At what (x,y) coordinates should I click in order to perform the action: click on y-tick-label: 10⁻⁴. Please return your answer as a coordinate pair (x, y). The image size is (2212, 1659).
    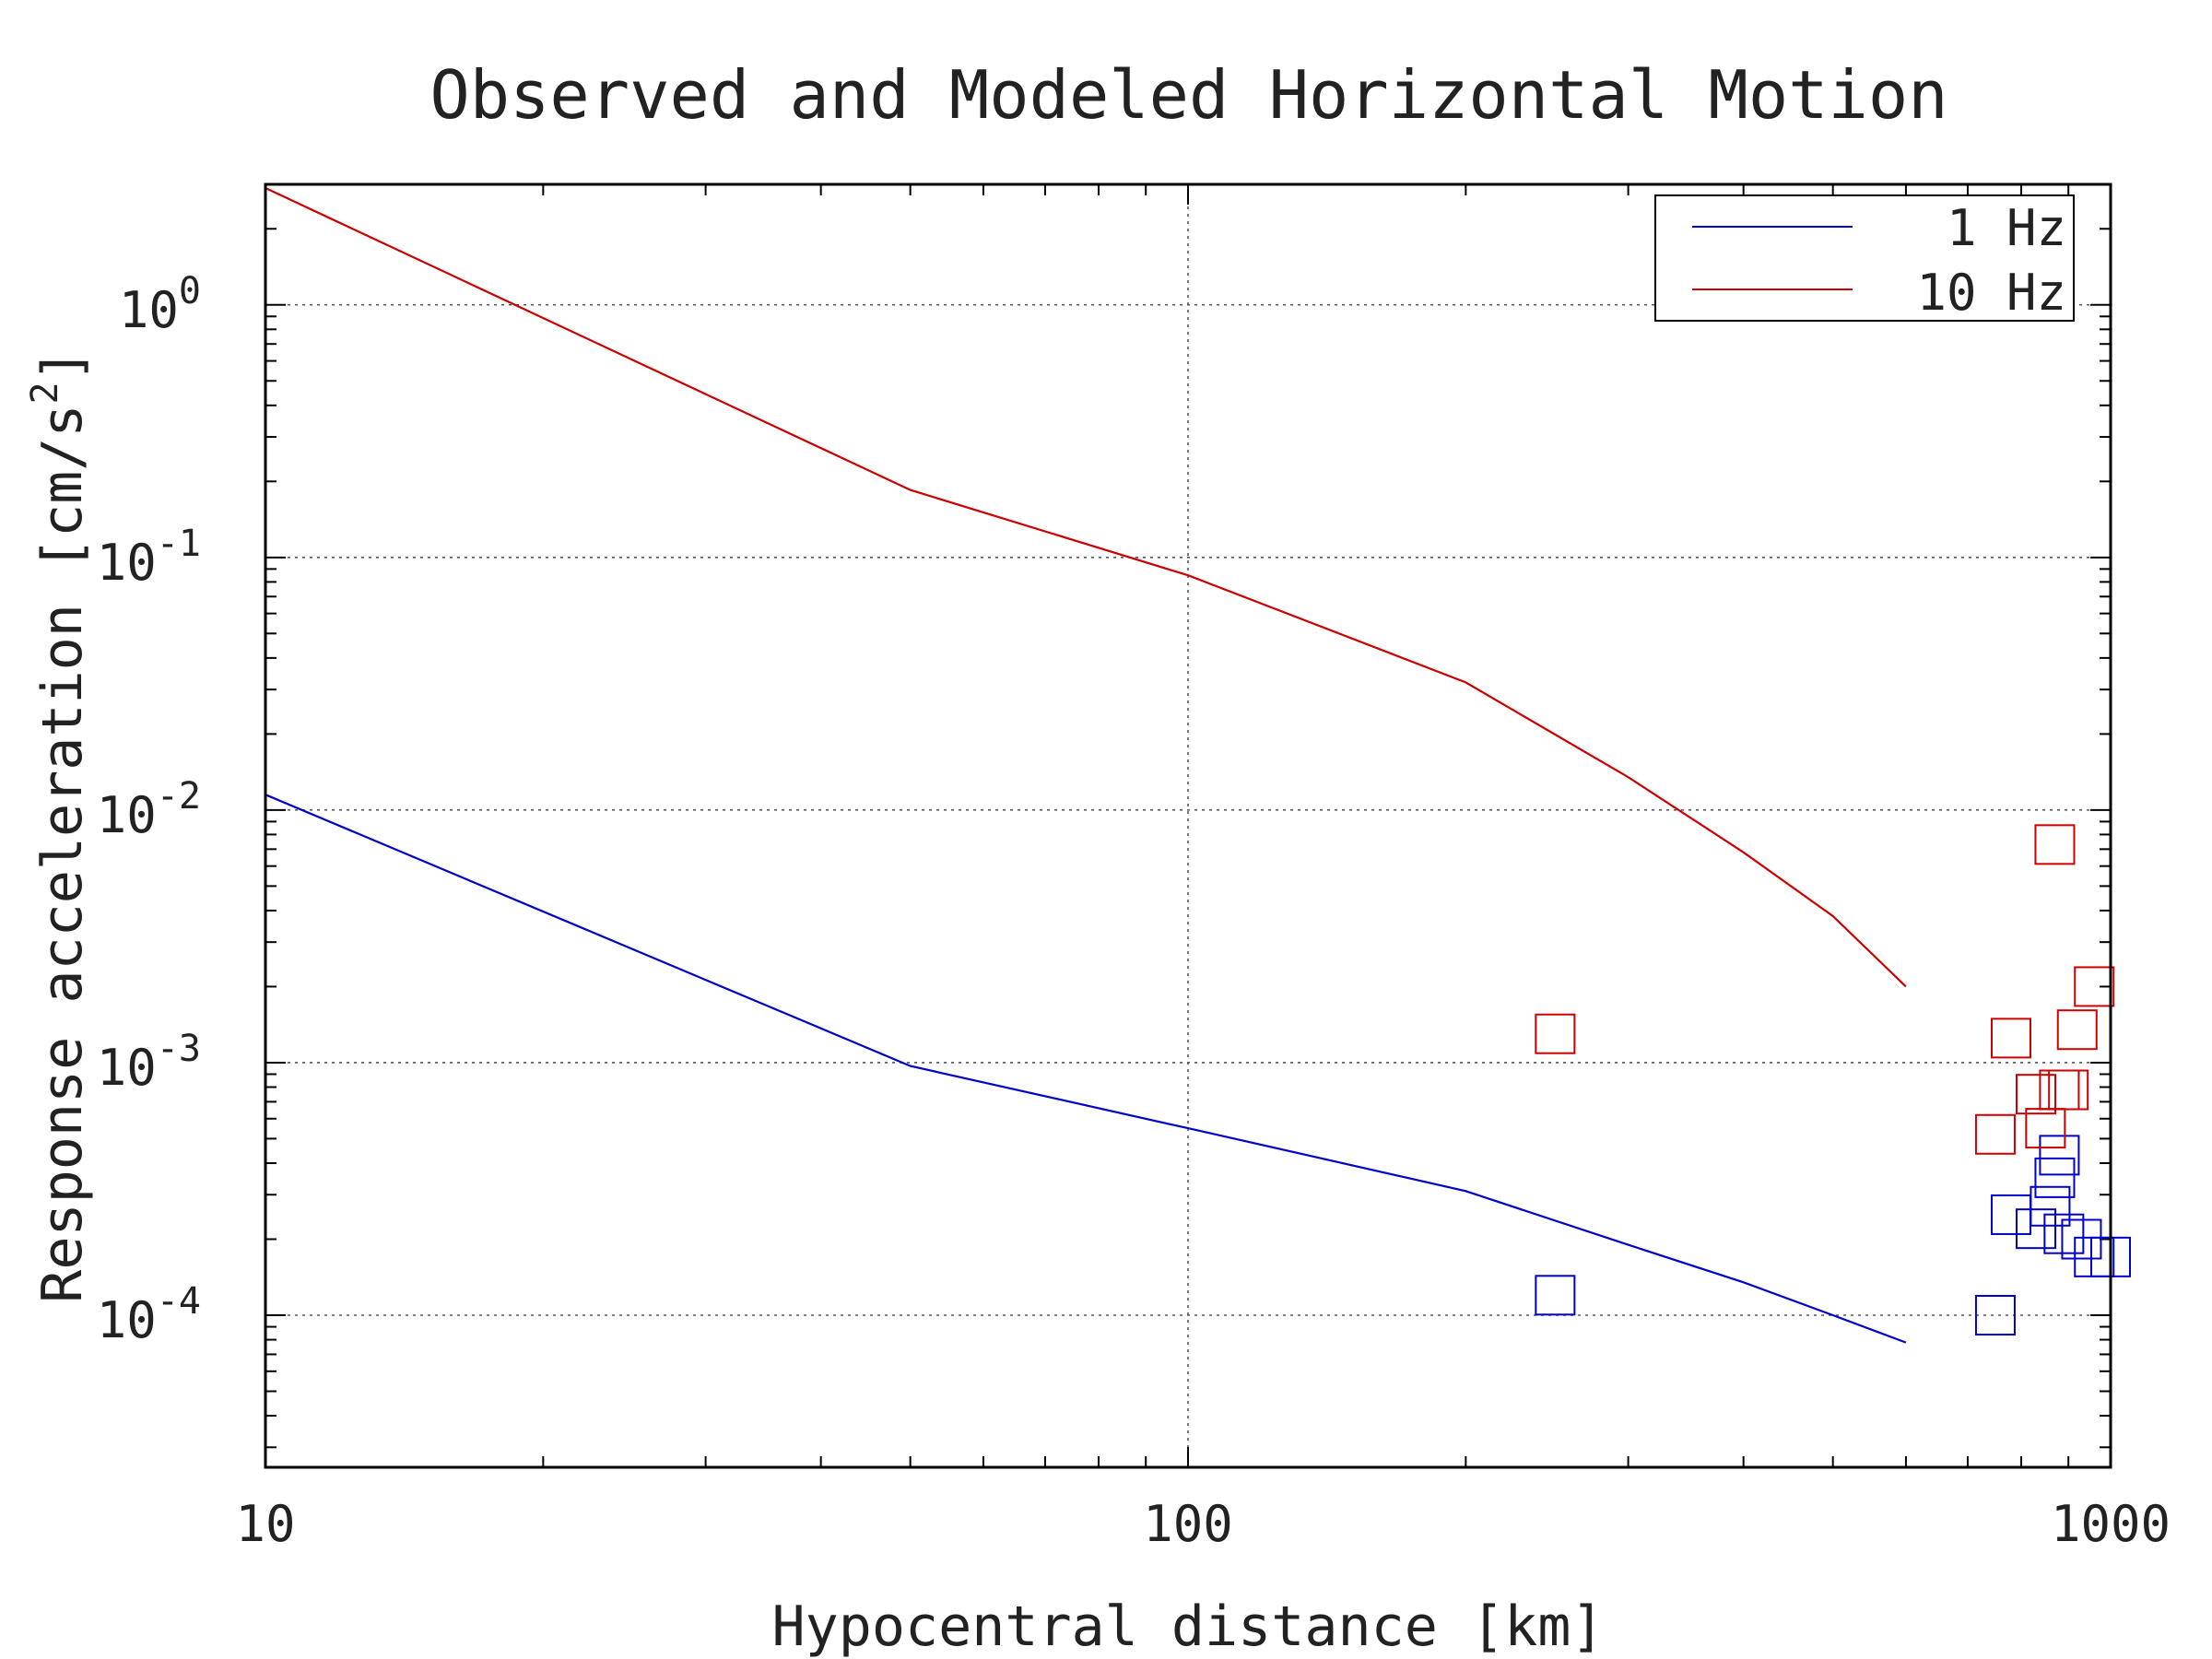
    Looking at the image, I should click on (149, 1314).